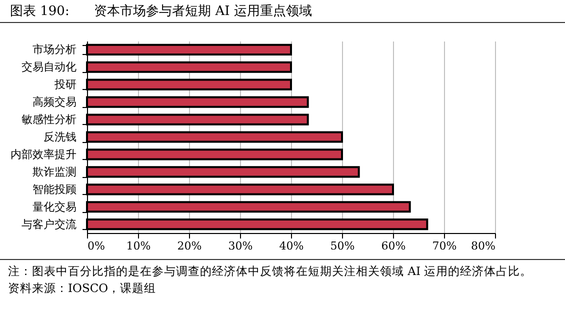 This screenshot has height=331, width=565. Describe the element at coordinates (393, 246) in the screenshot. I see `x-tick-label: 60%` at that location.